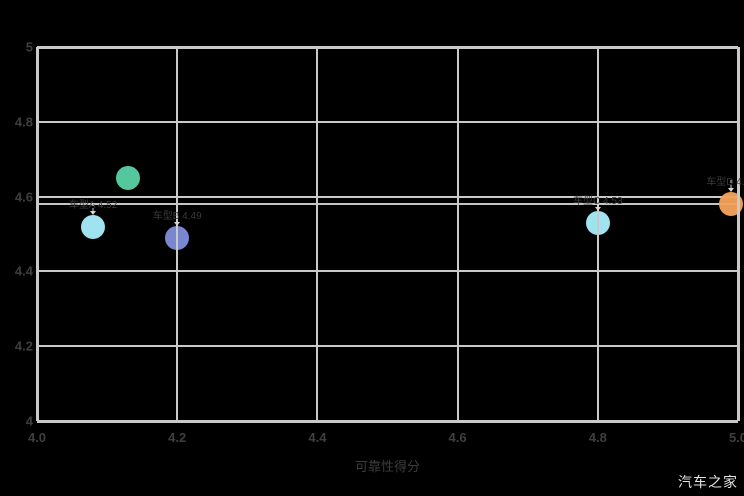 This screenshot has width=744, height=496. What do you see at coordinates (23, 122) in the screenshot?
I see `y-axis-tick-label: 4.8` at bounding box center [23, 122].